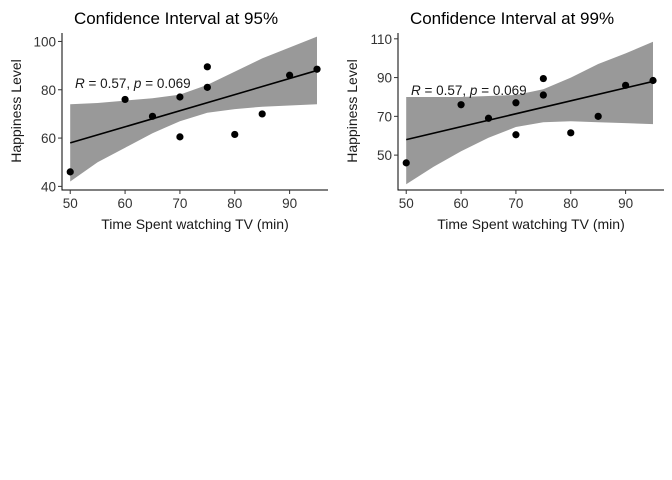  What do you see at coordinates (47, 114) in the screenshot?
I see `y-ticks: 40 60 80 100` at bounding box center [47, 114].